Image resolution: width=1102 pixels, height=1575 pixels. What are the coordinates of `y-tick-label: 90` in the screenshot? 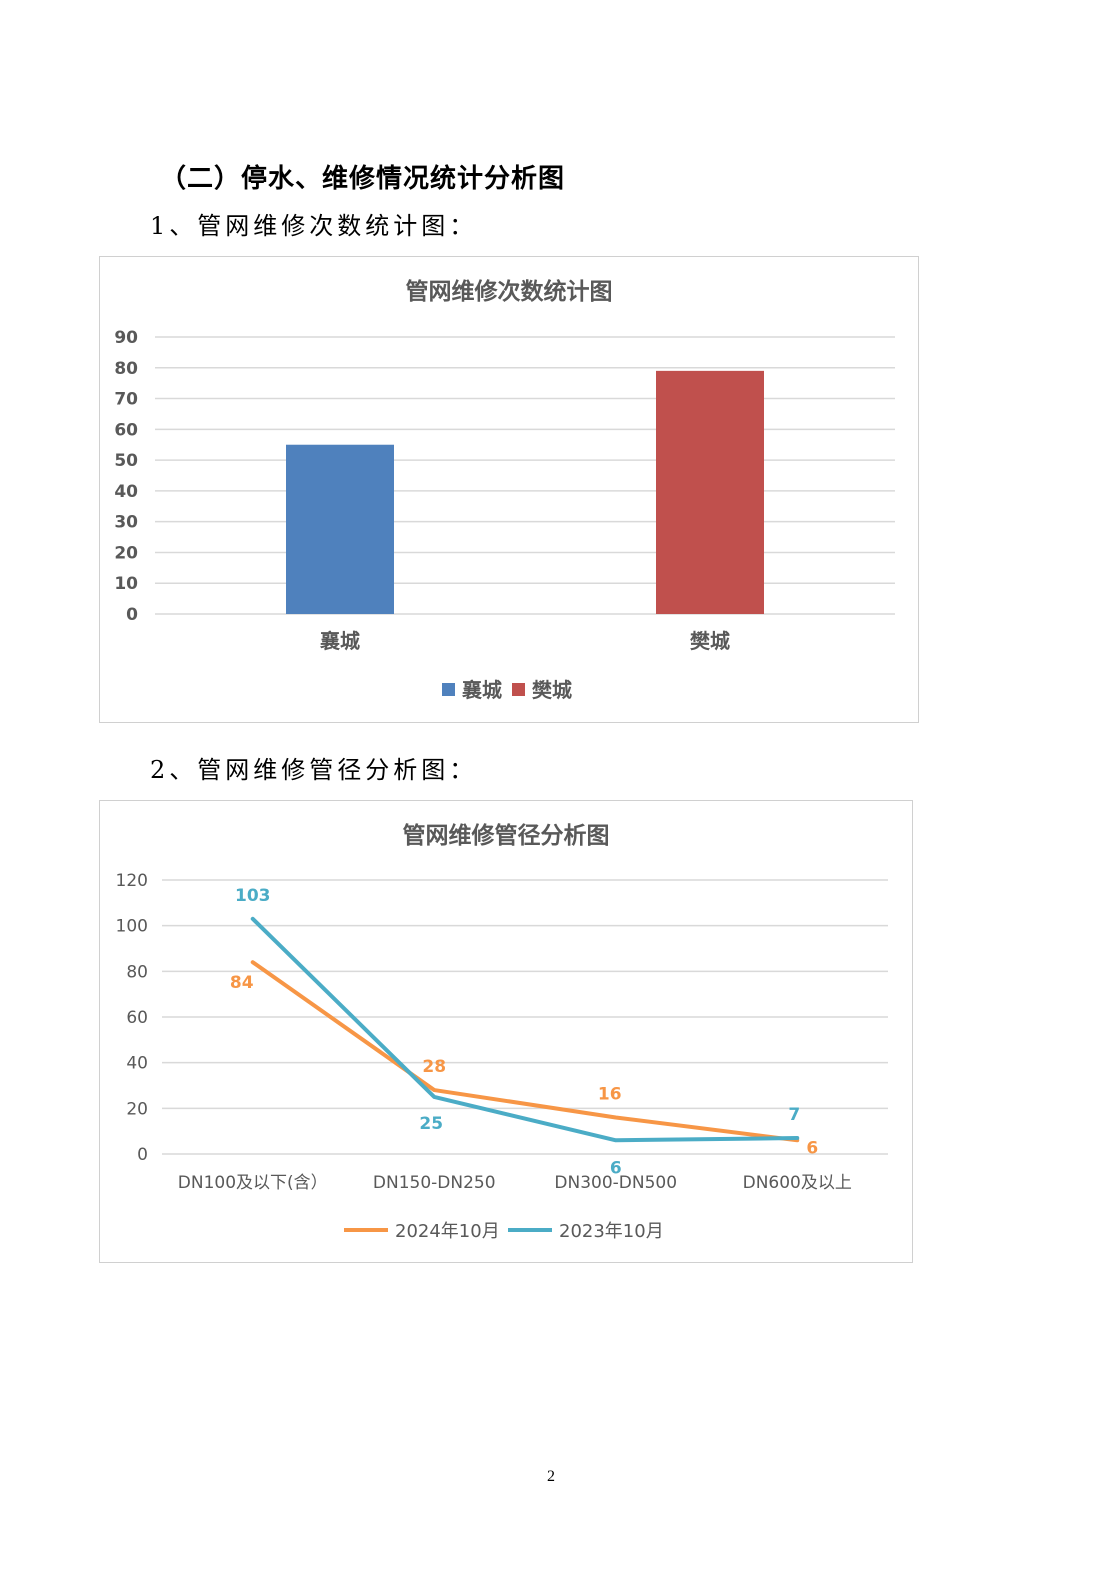 It's located at (126, 338).